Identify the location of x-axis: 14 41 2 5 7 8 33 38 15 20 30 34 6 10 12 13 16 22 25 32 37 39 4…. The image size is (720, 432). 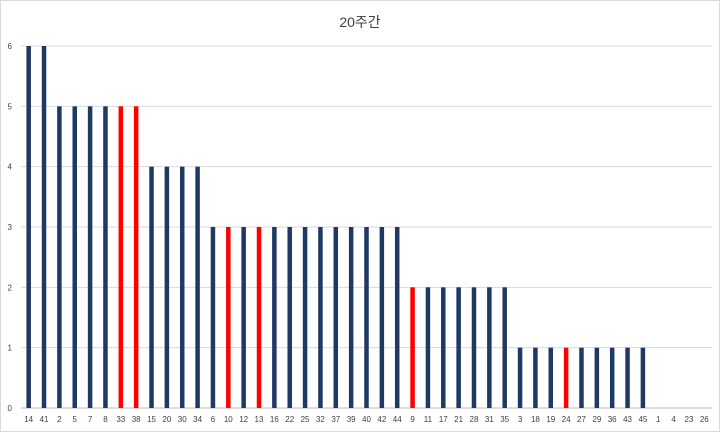
(366, 419).